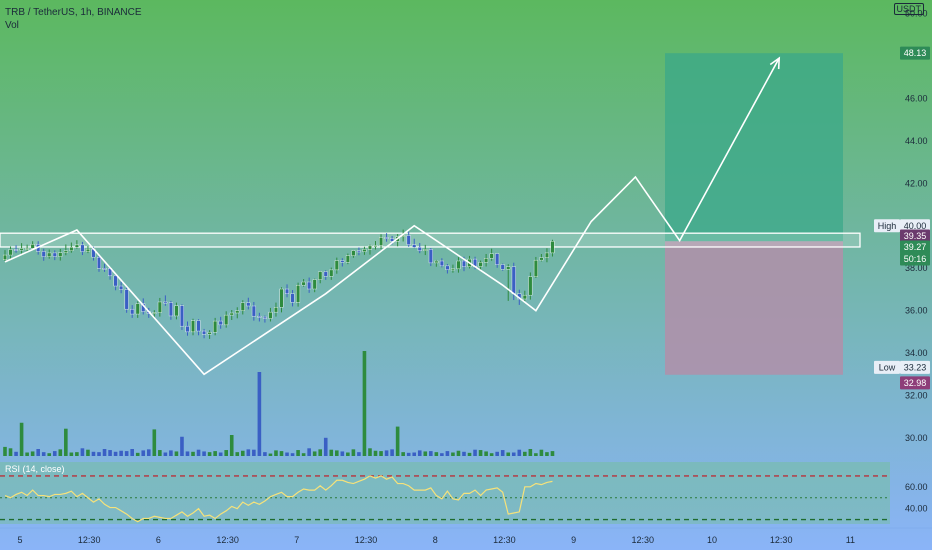 This screenshot has height=550, width=932. I want to click on y-tick-label: 46.00, so click(916, 98).